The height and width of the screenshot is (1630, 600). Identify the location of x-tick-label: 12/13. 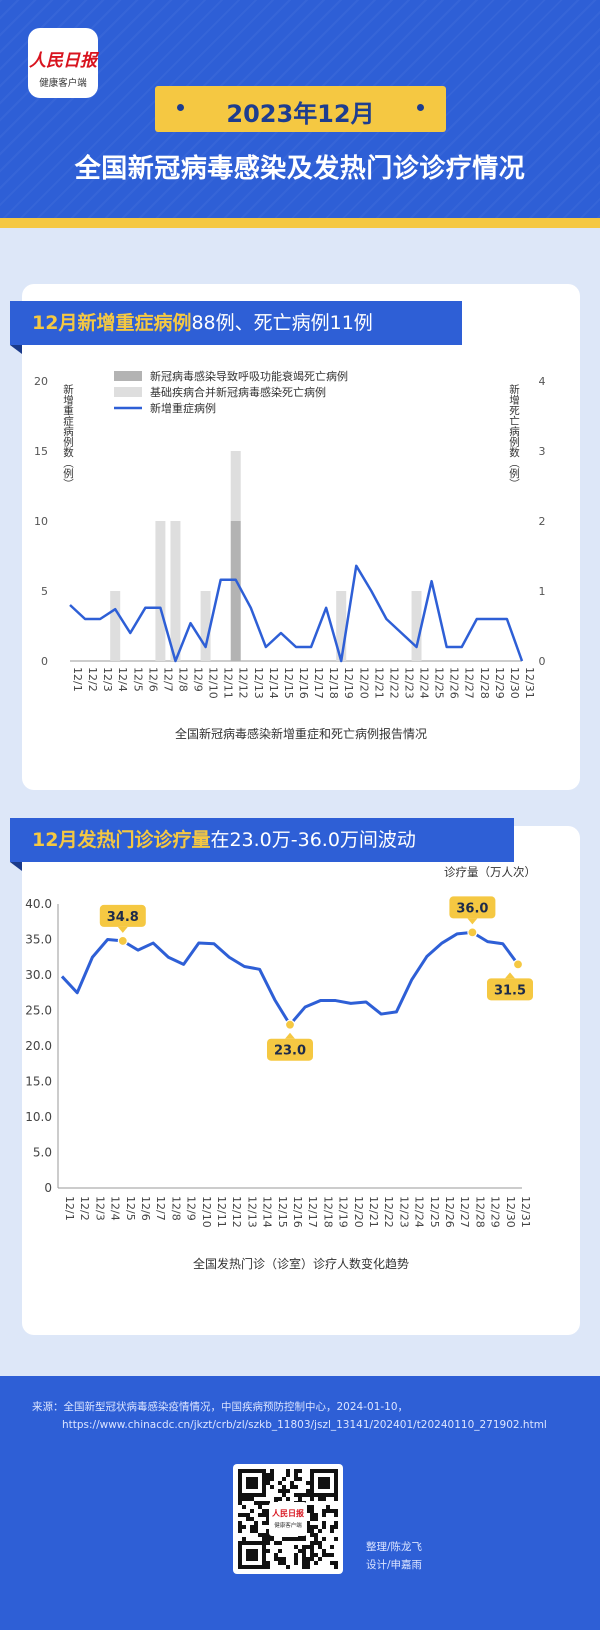
(251, 1212).